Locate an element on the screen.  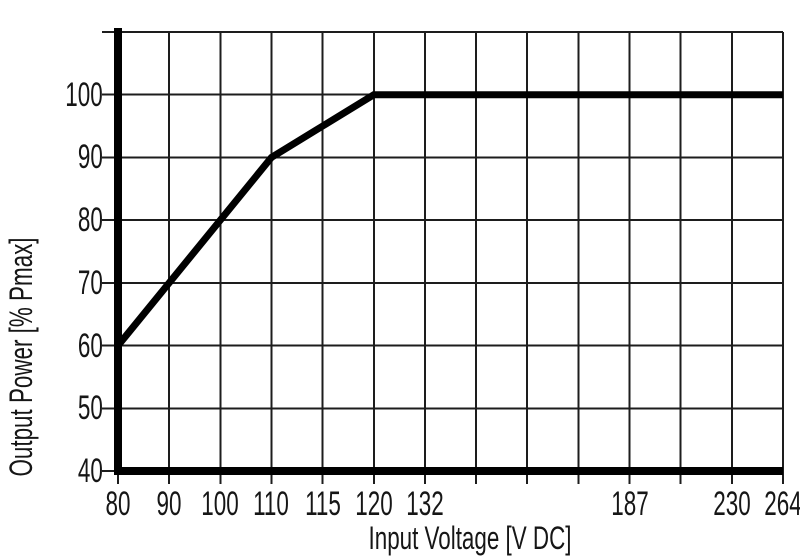
x-tick-label: 100 is located at coordinates (220, 504).